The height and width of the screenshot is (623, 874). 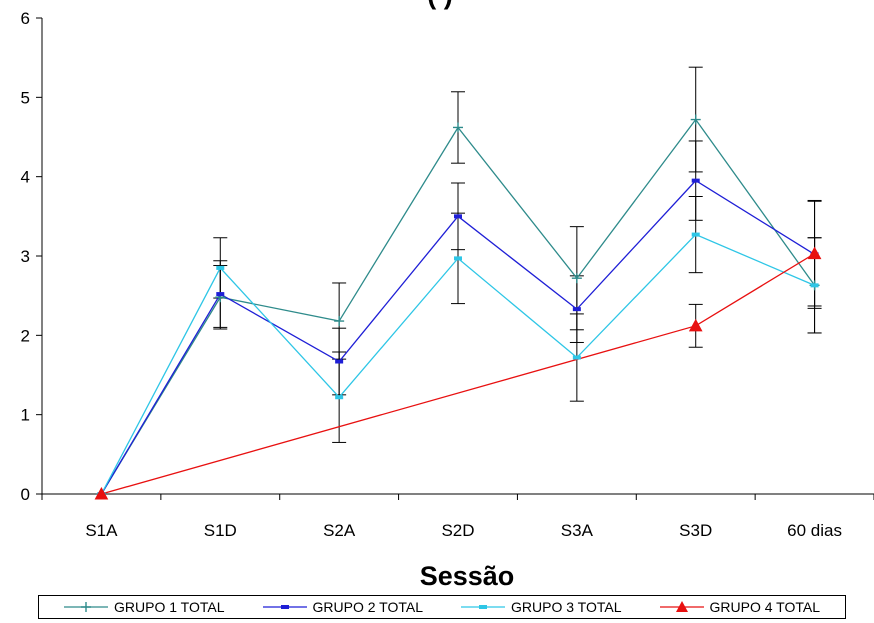 I want to click on x-tick-label: S2D, so click(x=457, y=530).